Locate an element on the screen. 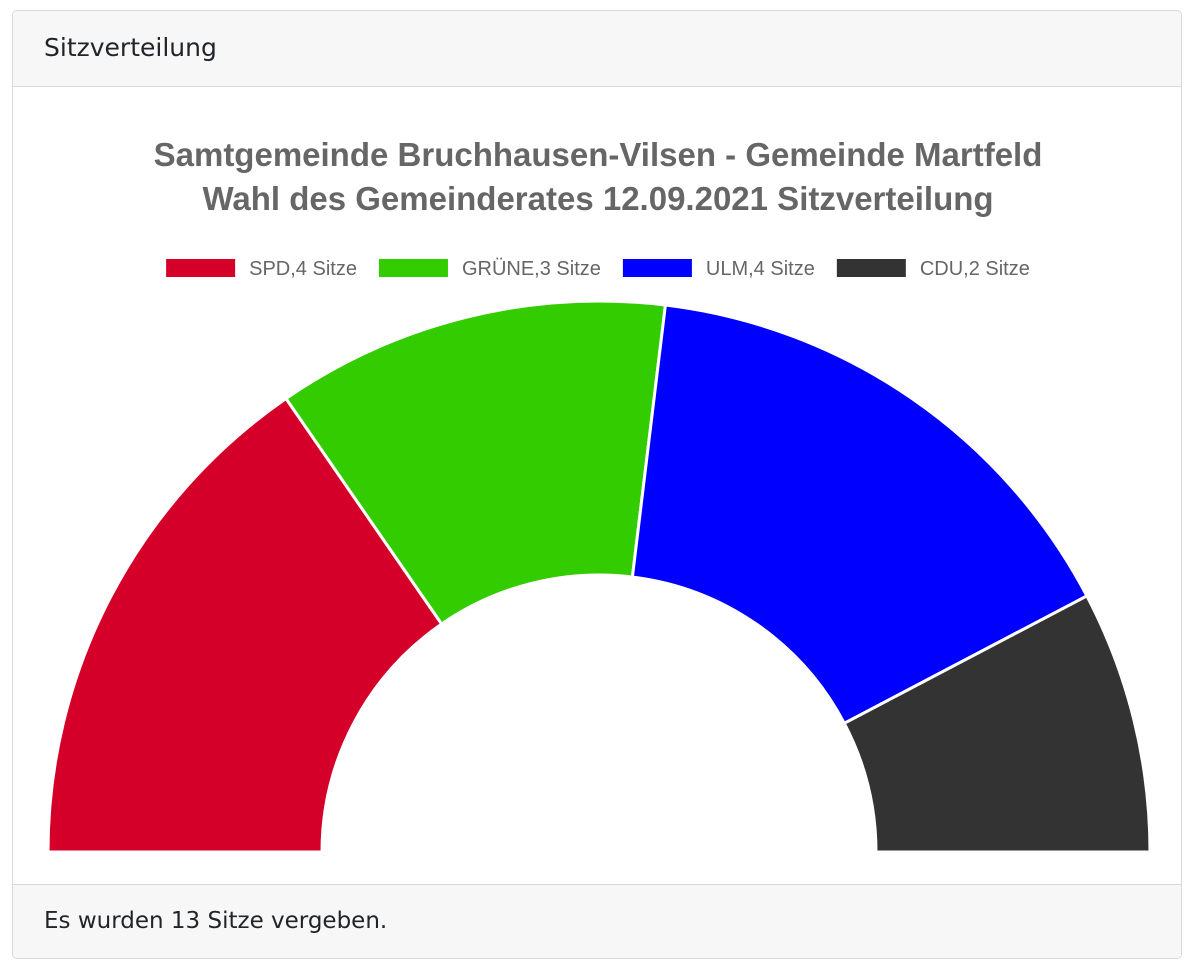  card-footer: Es wurden 13 Sitze vergeben. is located at coordinates (597, 921).